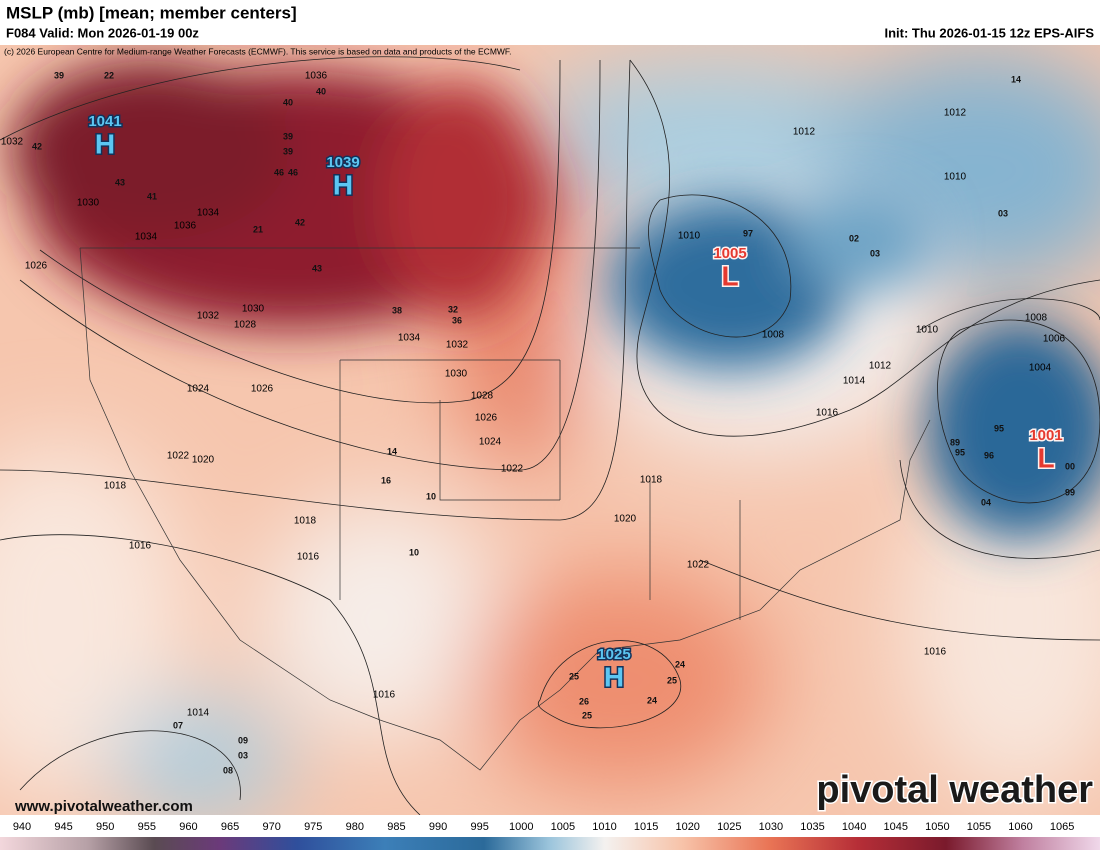 Image resolution: width=1100 pixels, height=850 pixels. I want to click on colorbar-tick-label: 1010, so click(604, 827).